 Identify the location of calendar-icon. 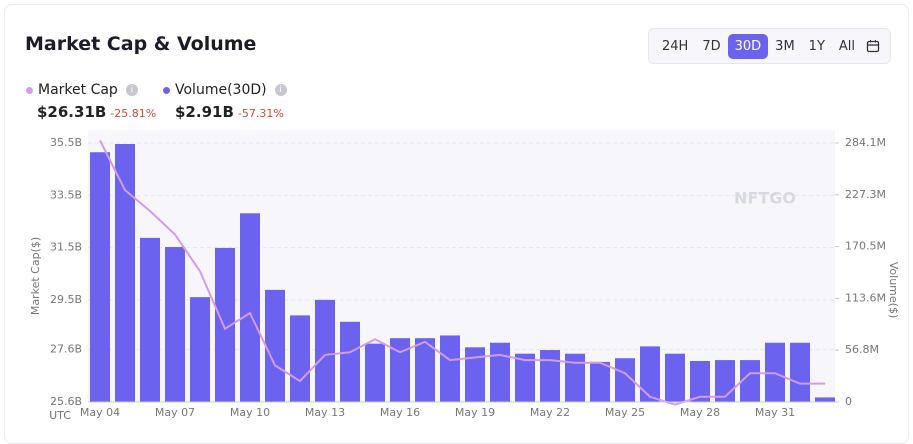
(873, 46).